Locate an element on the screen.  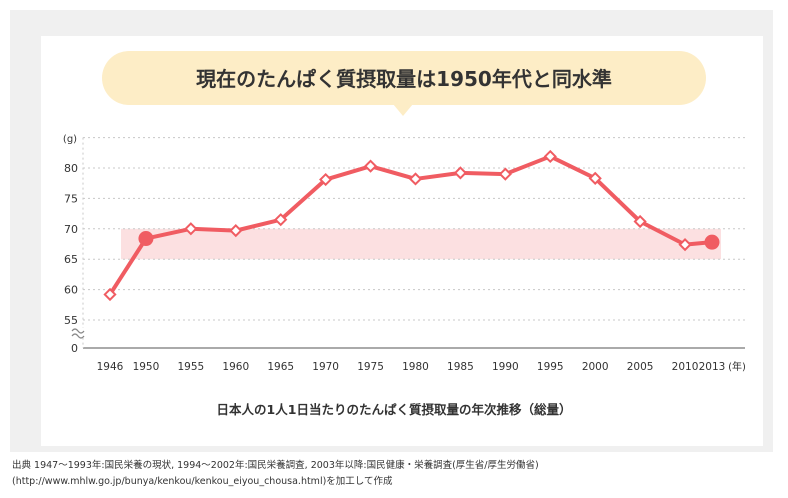
y-tick-label: 80 is located at coordinates (71, 168).